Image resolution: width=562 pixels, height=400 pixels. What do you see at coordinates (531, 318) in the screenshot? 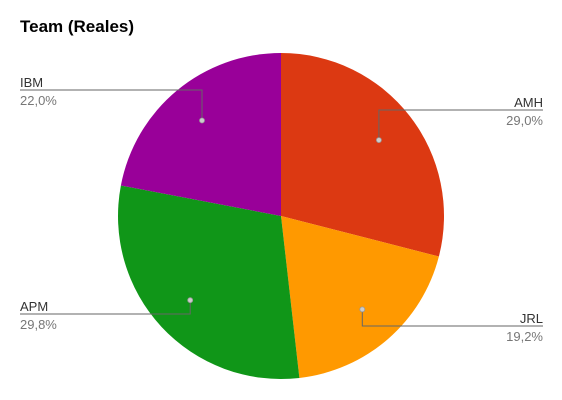
I see `slice-label-jrl: JRL` at bounding box center [531, 318].